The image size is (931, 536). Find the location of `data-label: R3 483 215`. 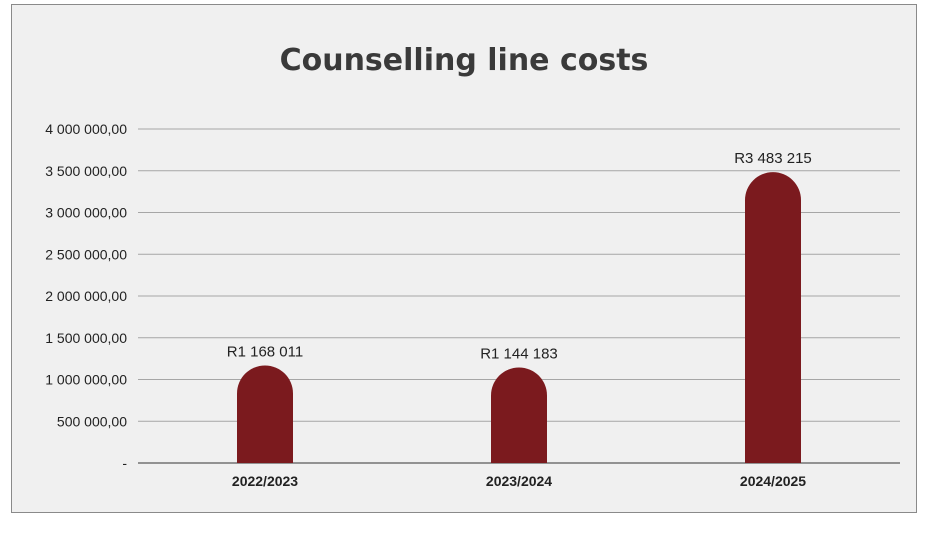

data-label: R3 483 215 is located at coordinates (773, 158).